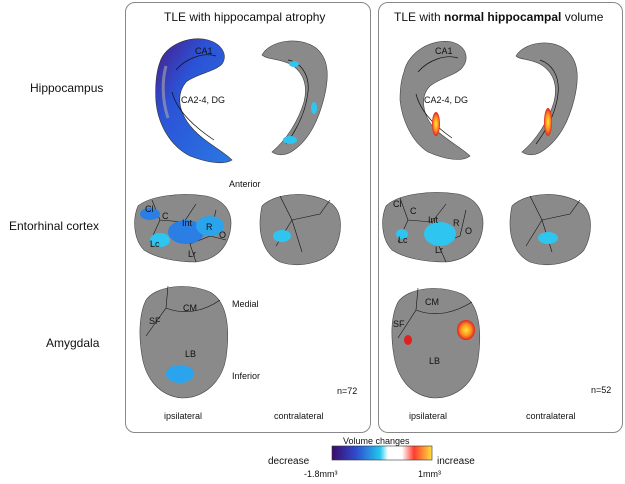 Image resolution: width=625 pixels, height=484 pixels. What do you see at coordinates (187, 223) in the screenshot?
I see `label-int-left: Int` at bounding box center [187, 223].